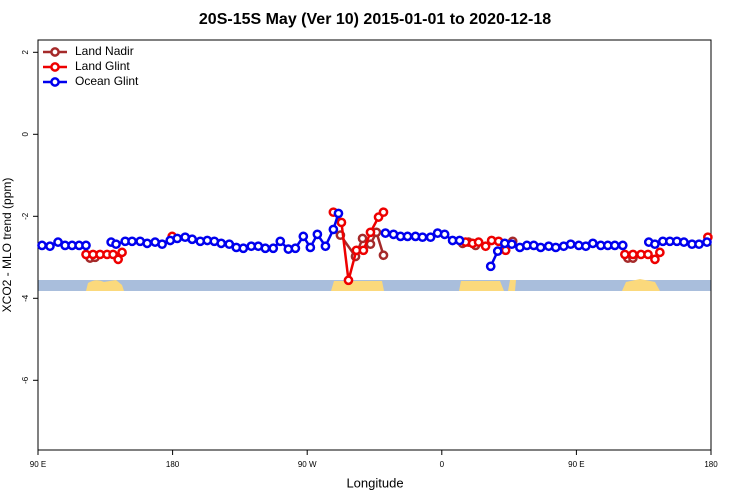 This screenshot has height=500, width=750. I want to click on y-tick-label: 0, so click(25, 134).